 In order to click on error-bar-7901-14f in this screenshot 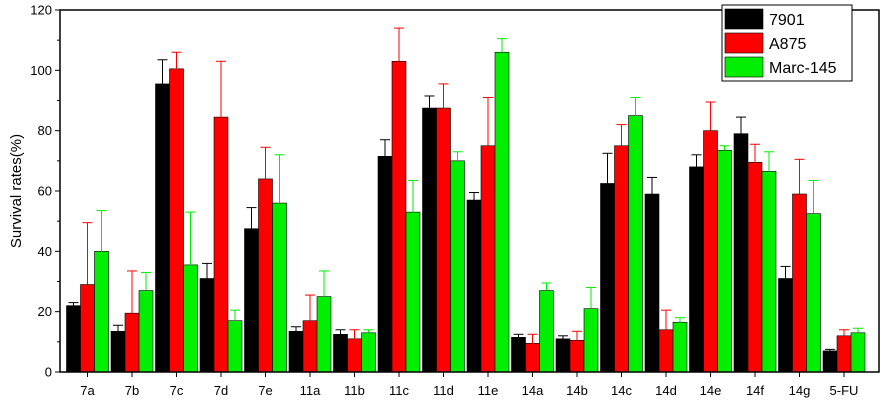, I will do `click(741, 125)`.